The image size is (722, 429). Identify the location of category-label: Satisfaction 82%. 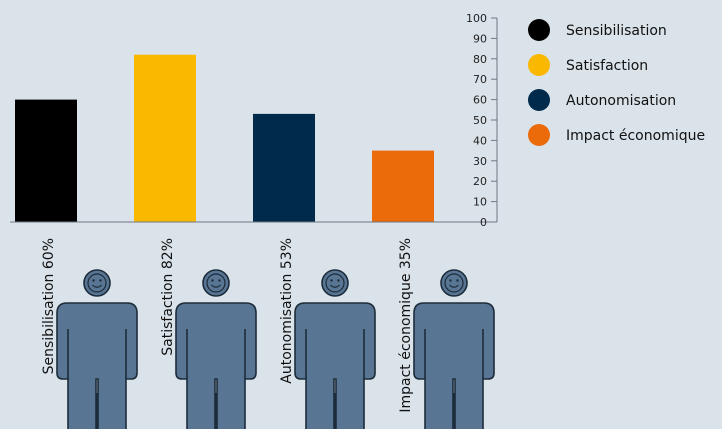
(168, 297).